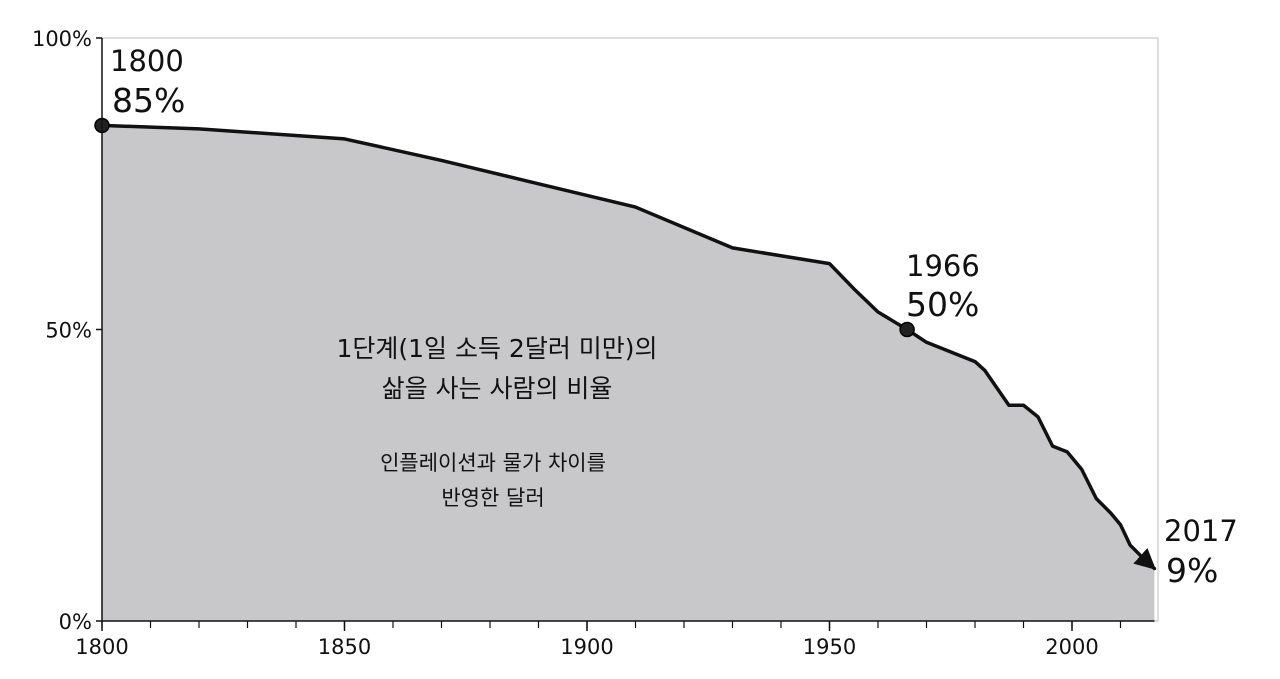 Image resolution: width=1280 pixels, height=679 pixels. Describe the element at coordinates (496, 348) in the screenshot. I see `area-title-line-1: 1단계(1일 소득 2달러 미만)의` at that location.